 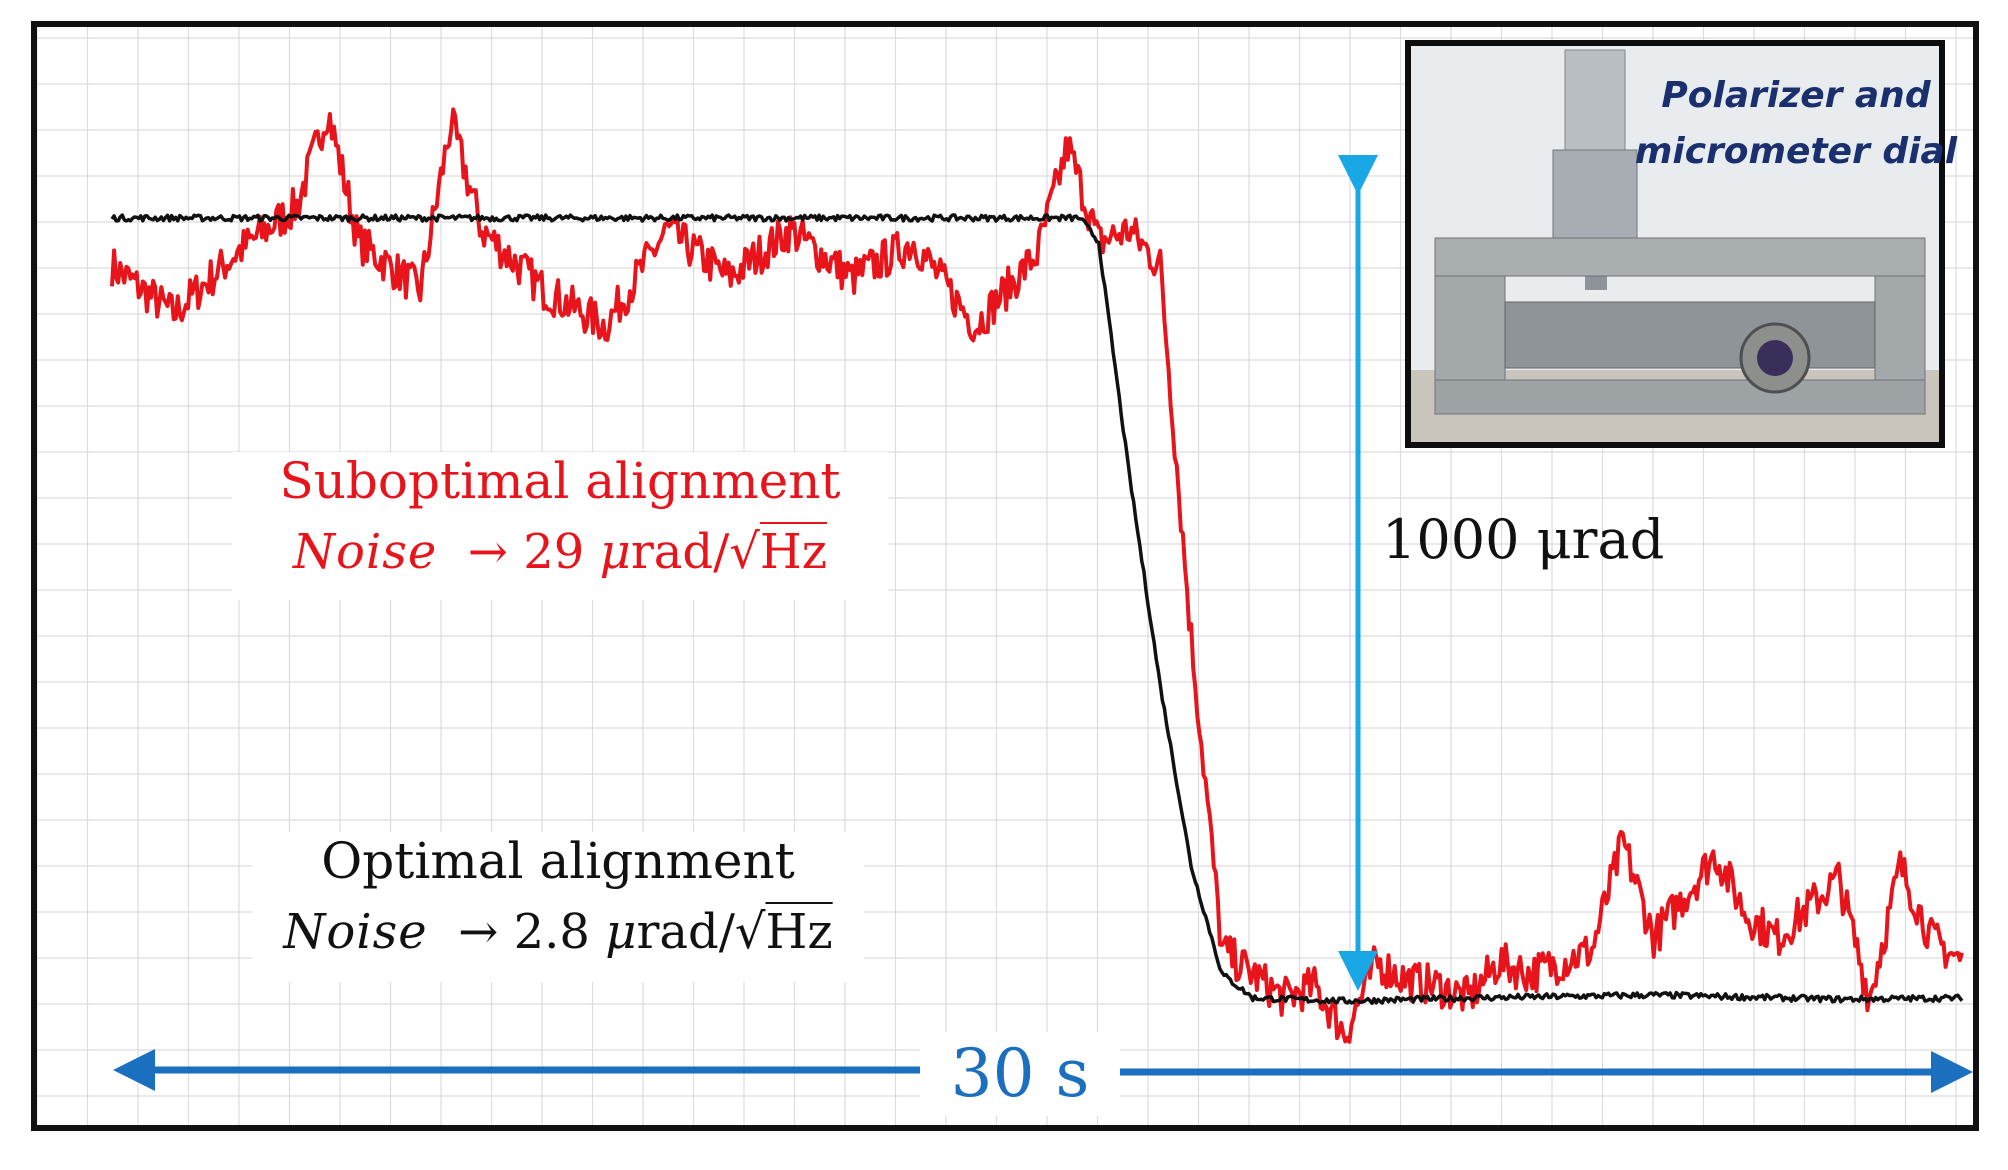 I want to click on micrometer-body, so click(x=1595, y=105).